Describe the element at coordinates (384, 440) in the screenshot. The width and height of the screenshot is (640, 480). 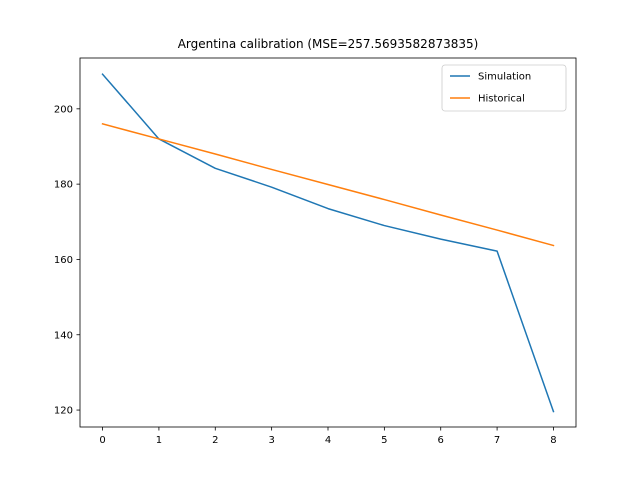
I see `x-tick-label: 5` at that location.